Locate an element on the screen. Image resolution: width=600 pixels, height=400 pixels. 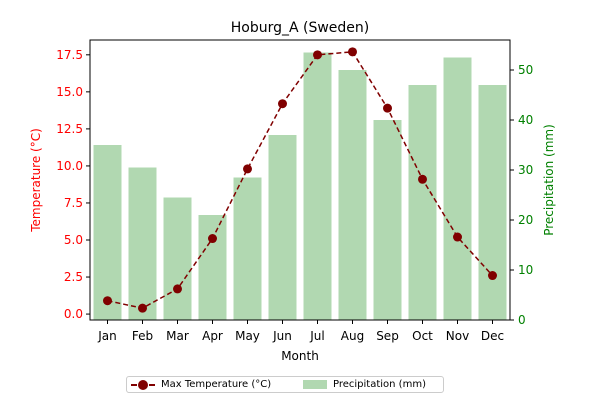
left-tick-label: 5.0 is located at coordinates (73, 240).